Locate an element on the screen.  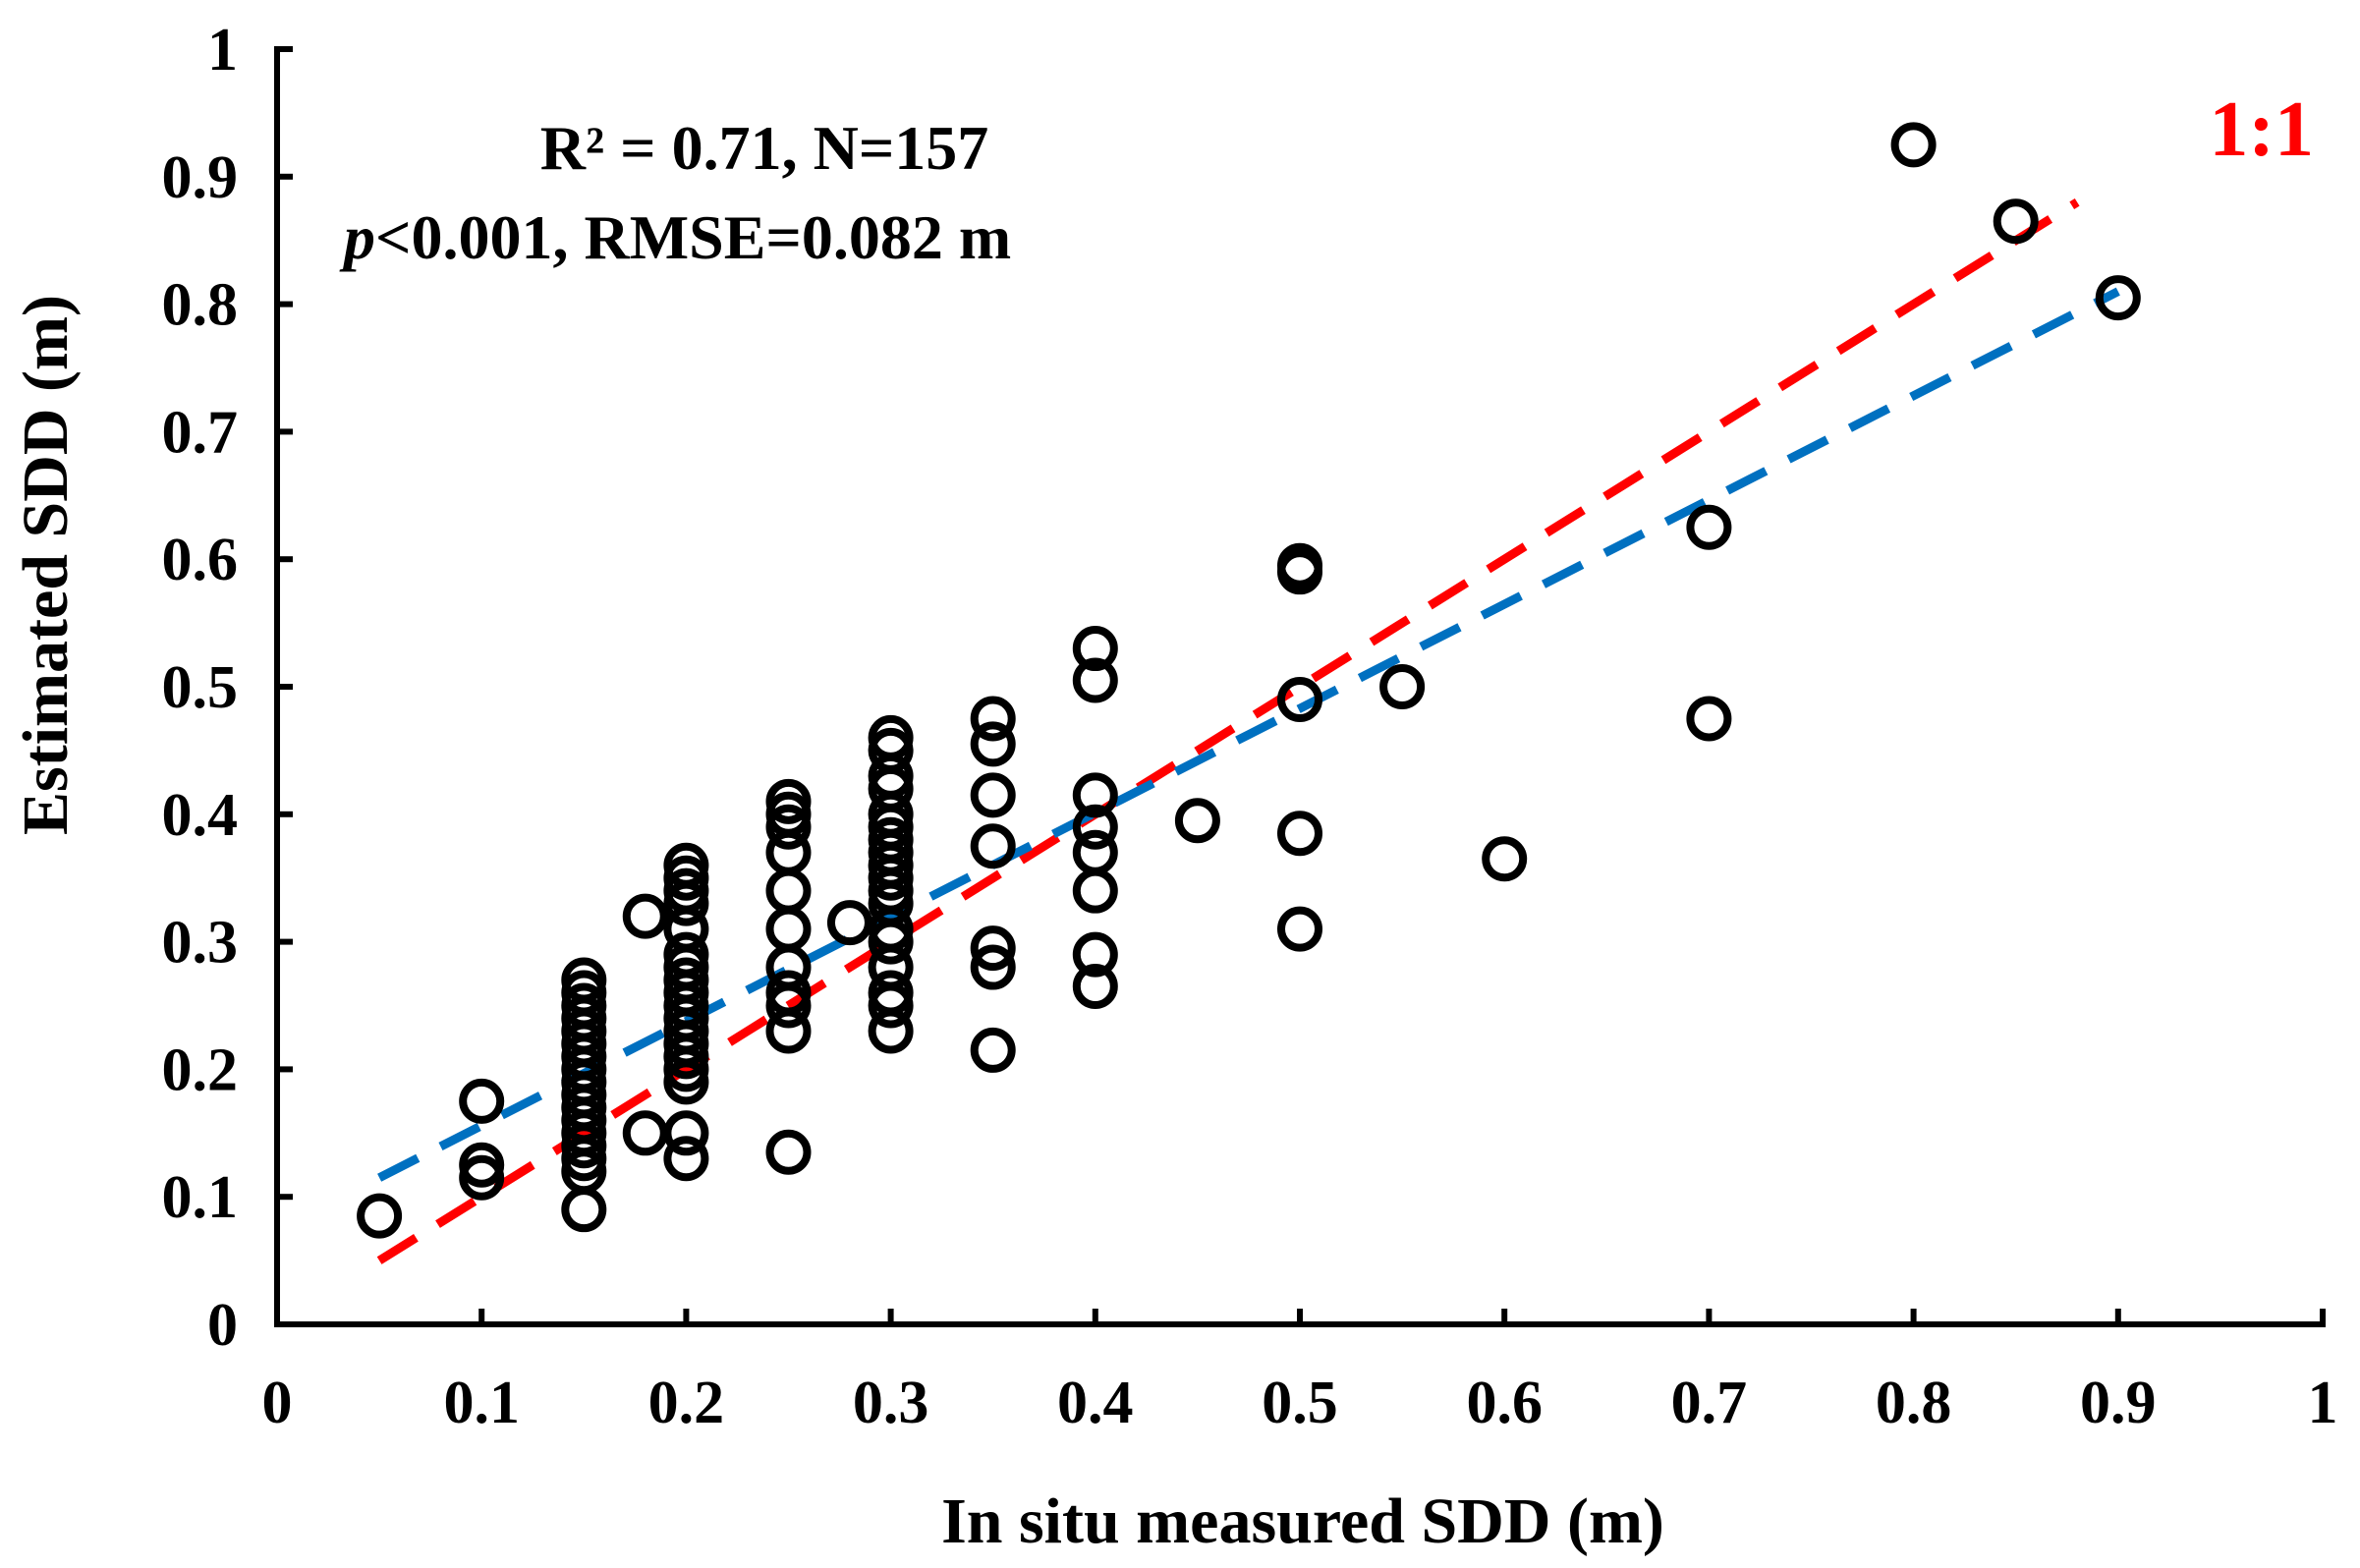
x-tick-label: 0 is located at coordinates (277, 1403).